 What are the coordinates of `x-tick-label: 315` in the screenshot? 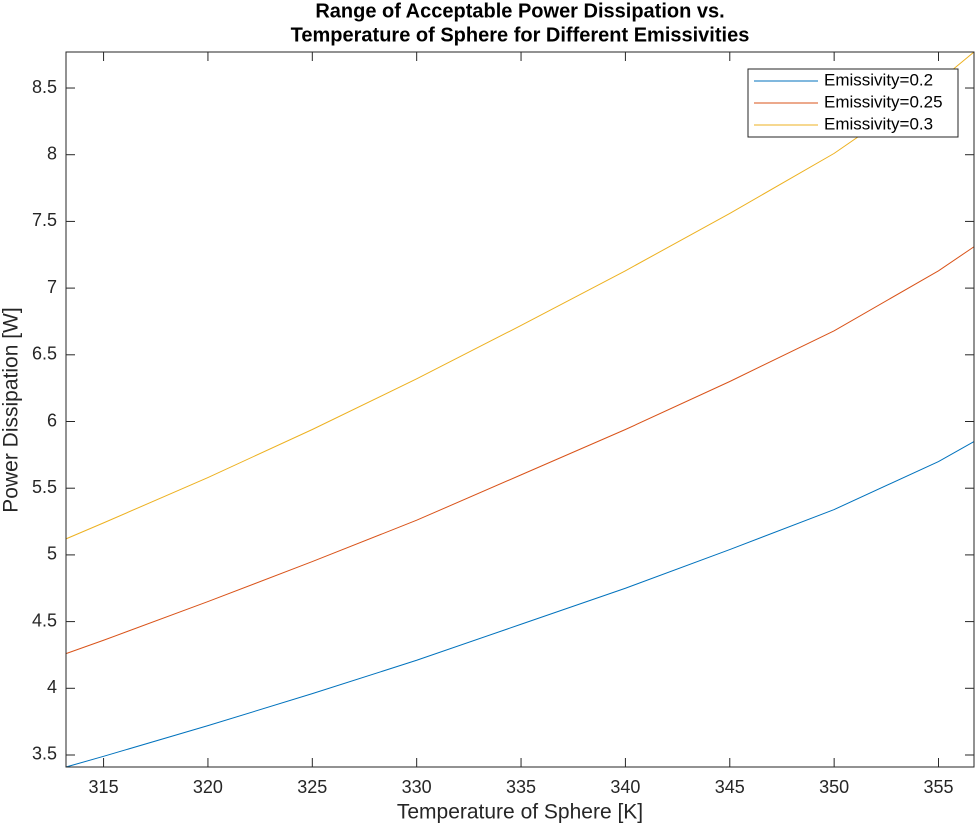 It's located at (104, 787).